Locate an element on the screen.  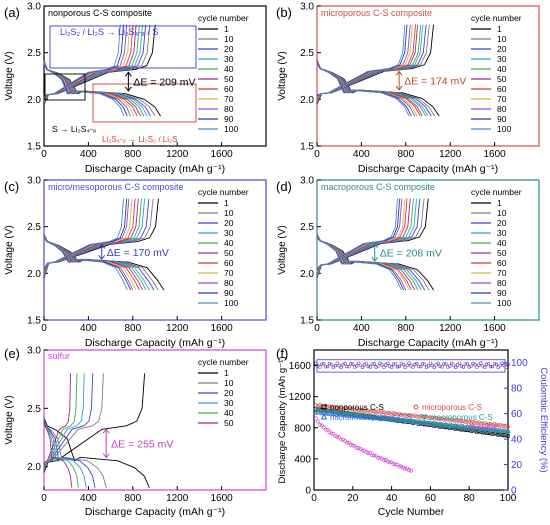
y-tick-label: 2.5 is located at coordinates (34, 53).